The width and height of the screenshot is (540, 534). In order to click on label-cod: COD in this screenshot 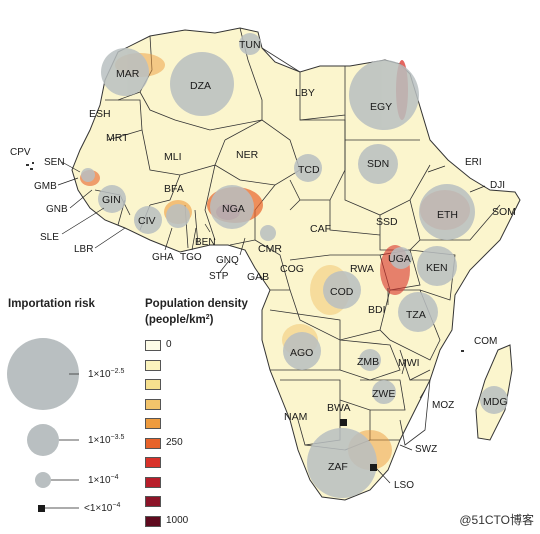, I will do `click(342, 292)`.